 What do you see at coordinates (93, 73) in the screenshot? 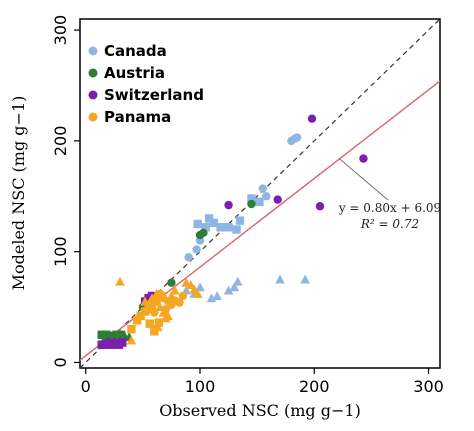
I see `legend-marker-austria` at bounding box center [93, 73].